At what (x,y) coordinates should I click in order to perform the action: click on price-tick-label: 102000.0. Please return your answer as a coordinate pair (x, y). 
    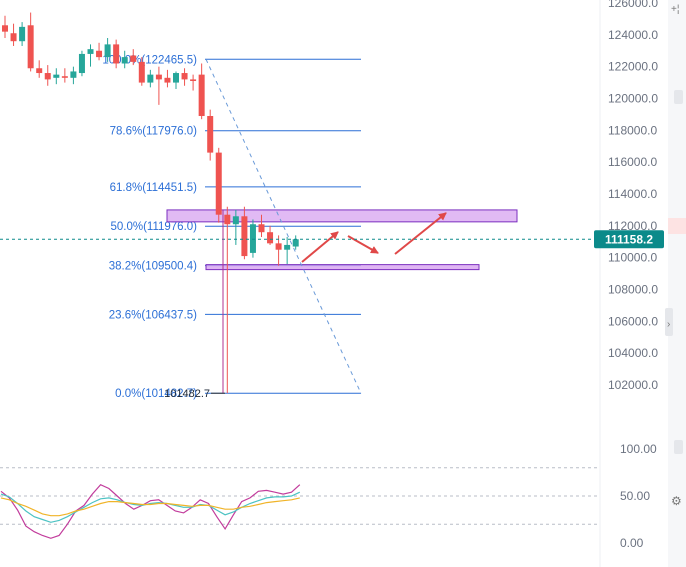
    Looking at the image, I should click on (633, 385).